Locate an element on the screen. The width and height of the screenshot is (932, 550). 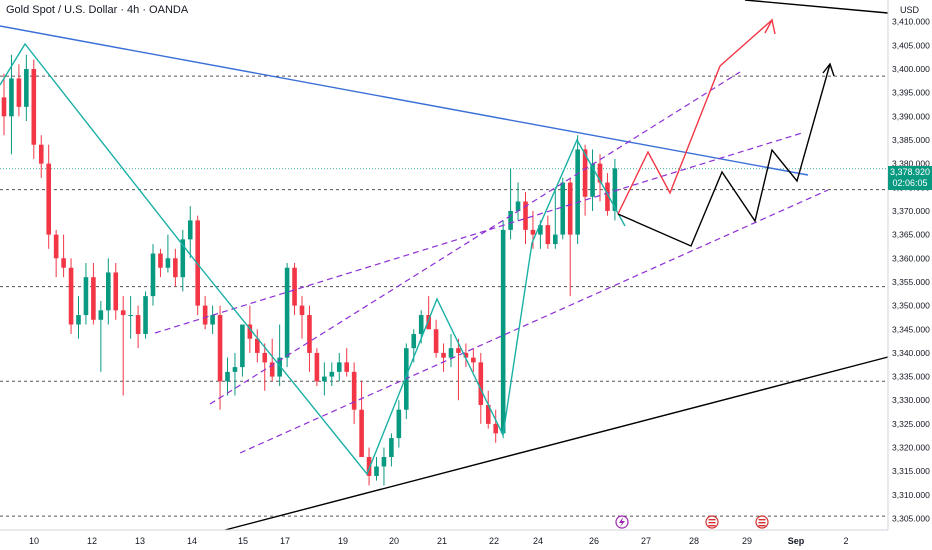
y-tick-label: 3,310.000 is located at coordinates (911, 495).